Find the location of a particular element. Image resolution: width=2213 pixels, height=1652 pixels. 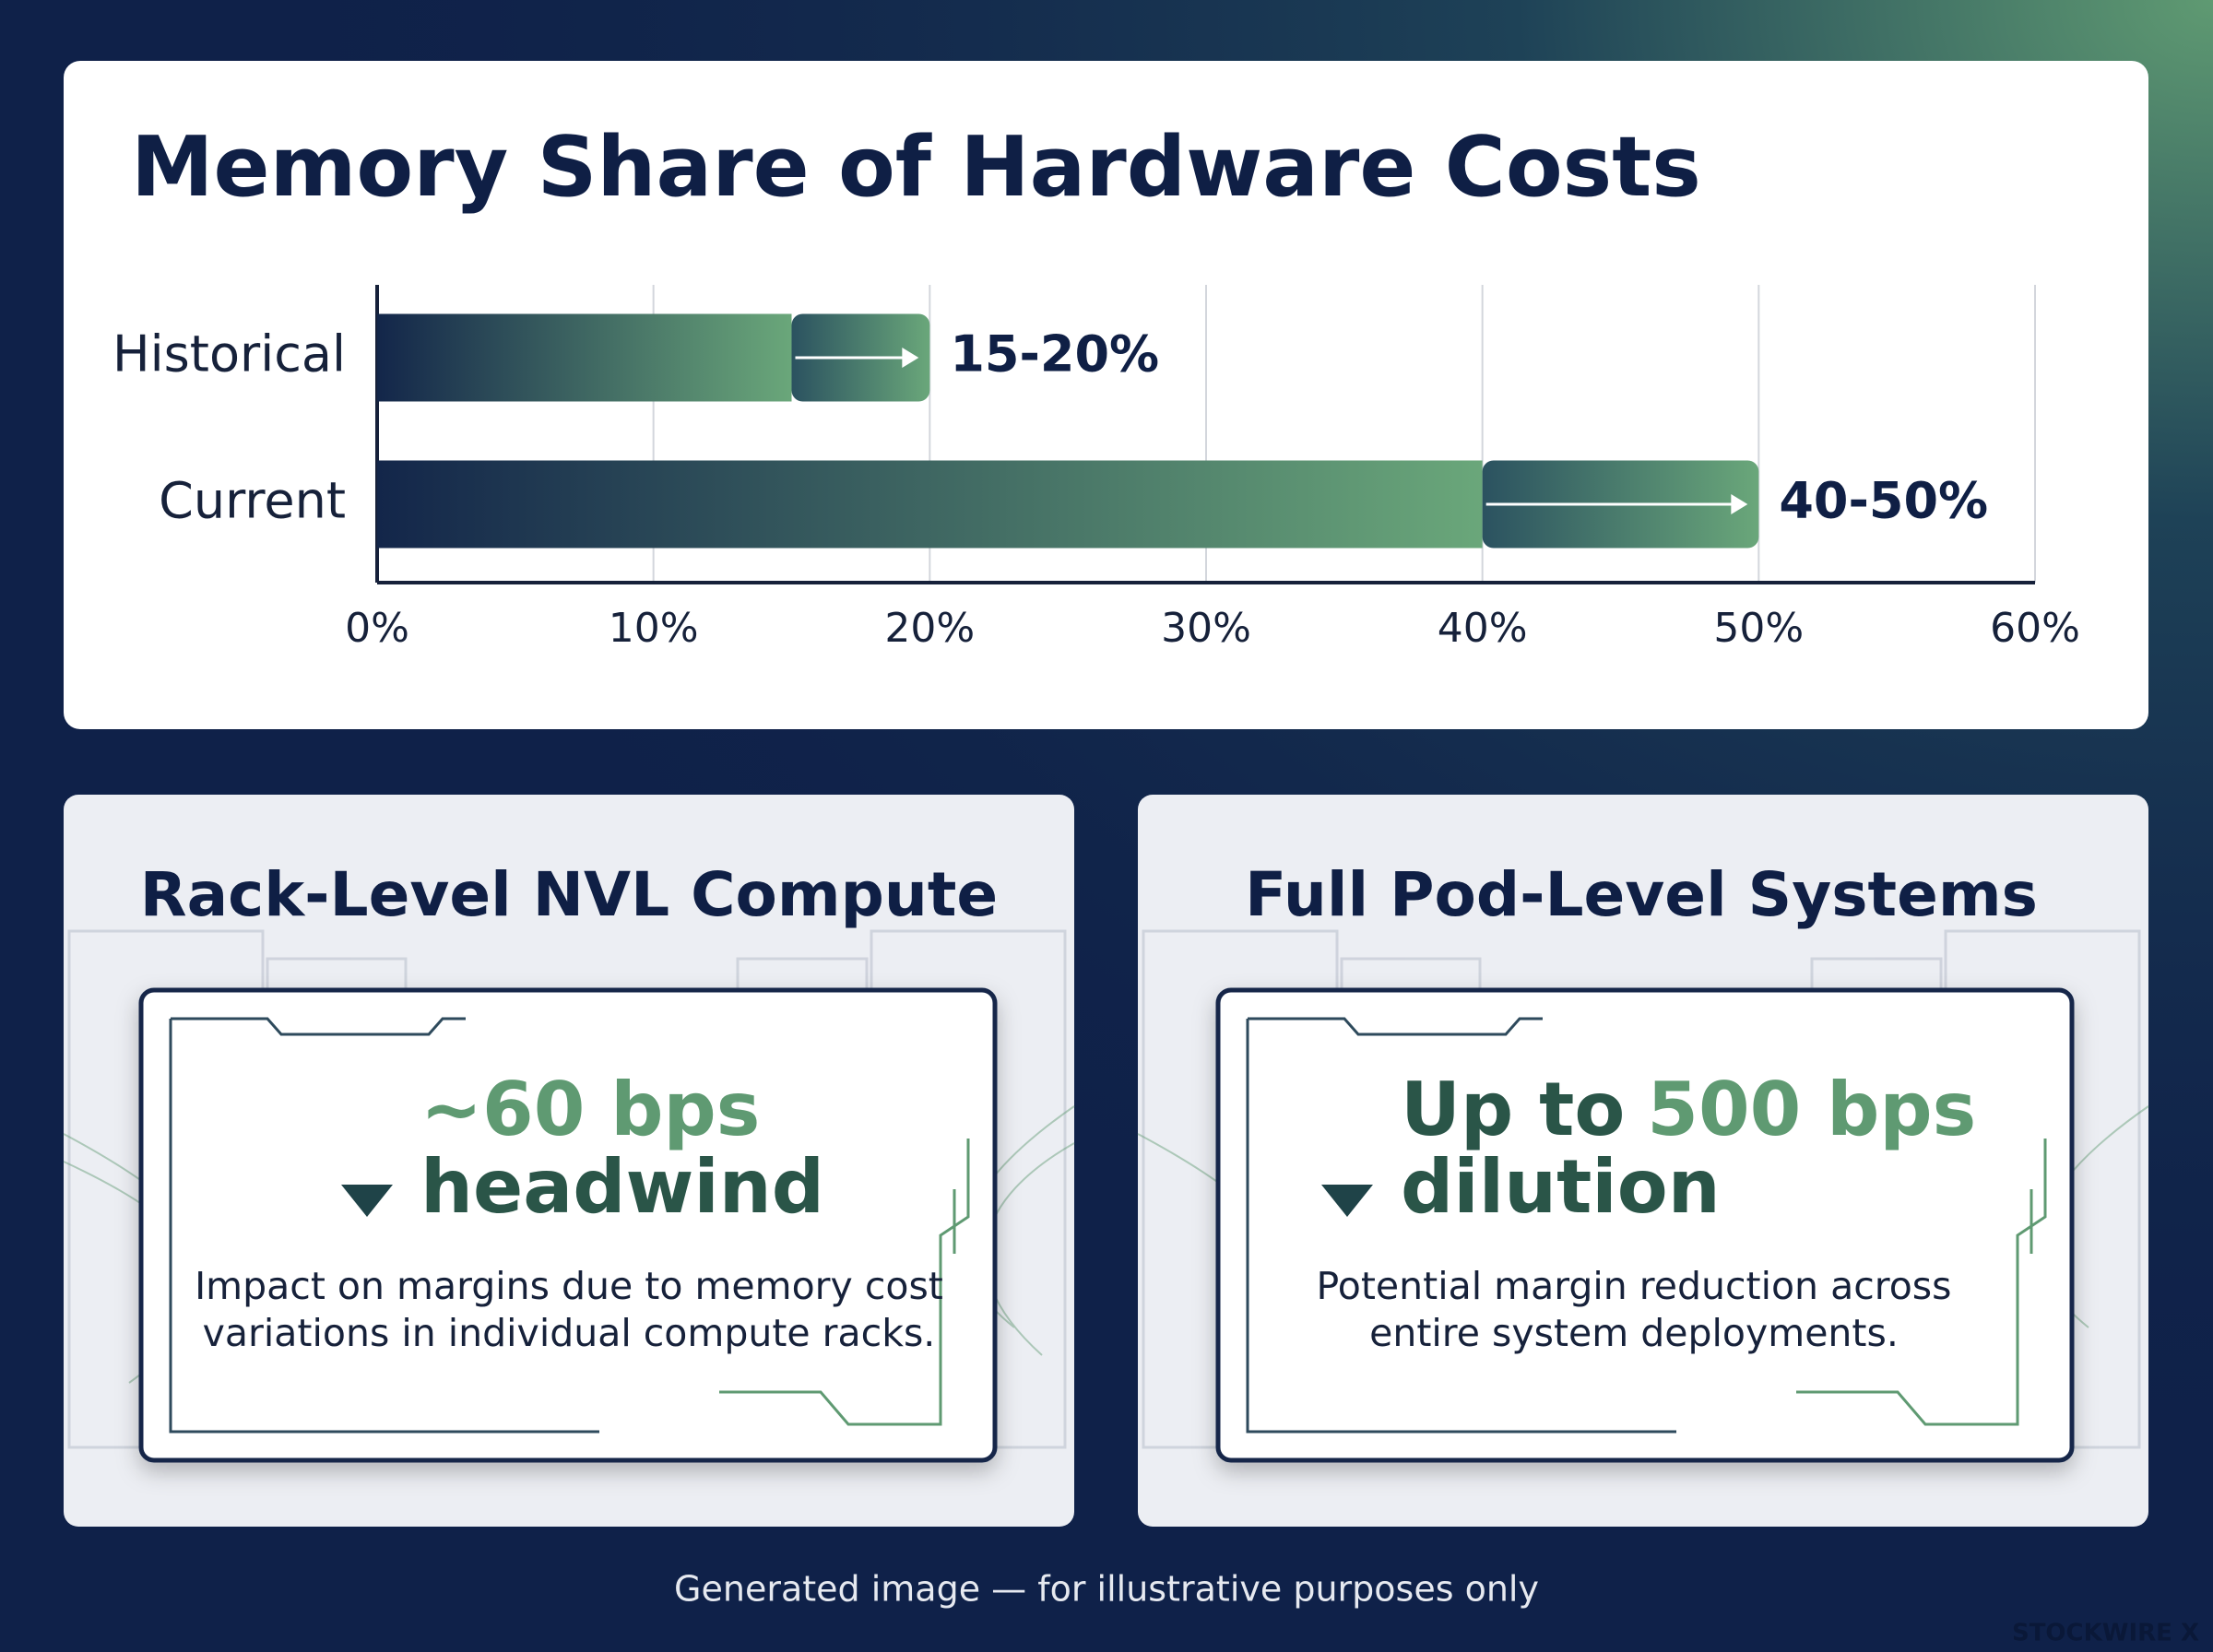

value-label: 40-50% is located at coordinates (1883, 501).